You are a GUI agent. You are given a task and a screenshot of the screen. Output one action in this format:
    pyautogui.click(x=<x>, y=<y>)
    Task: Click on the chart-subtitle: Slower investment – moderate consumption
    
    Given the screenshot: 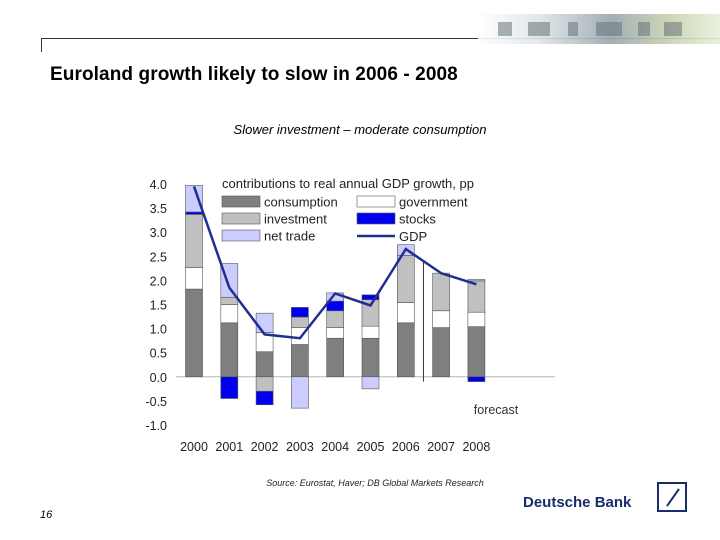 What is the action you would take?
    pyautogui.click(x=360, y=129)
    